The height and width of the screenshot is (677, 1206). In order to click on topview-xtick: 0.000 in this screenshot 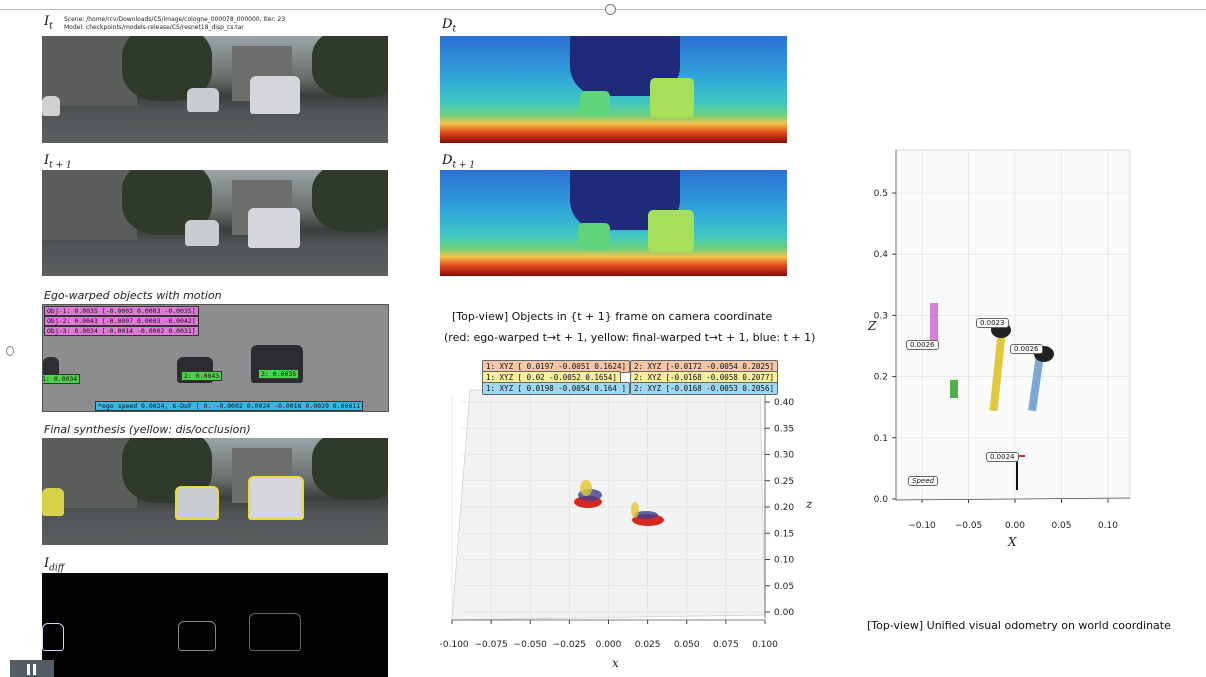, I will do `click(609, 645)`.